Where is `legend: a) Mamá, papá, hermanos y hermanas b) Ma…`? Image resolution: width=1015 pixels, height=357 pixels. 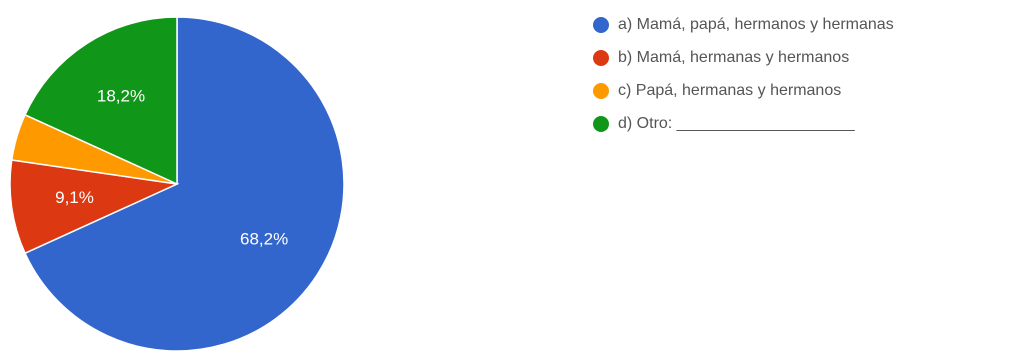
legend: a) Mamá, papá, hermanos y hermanas b) Ma… is located at coordinates (743, 74).